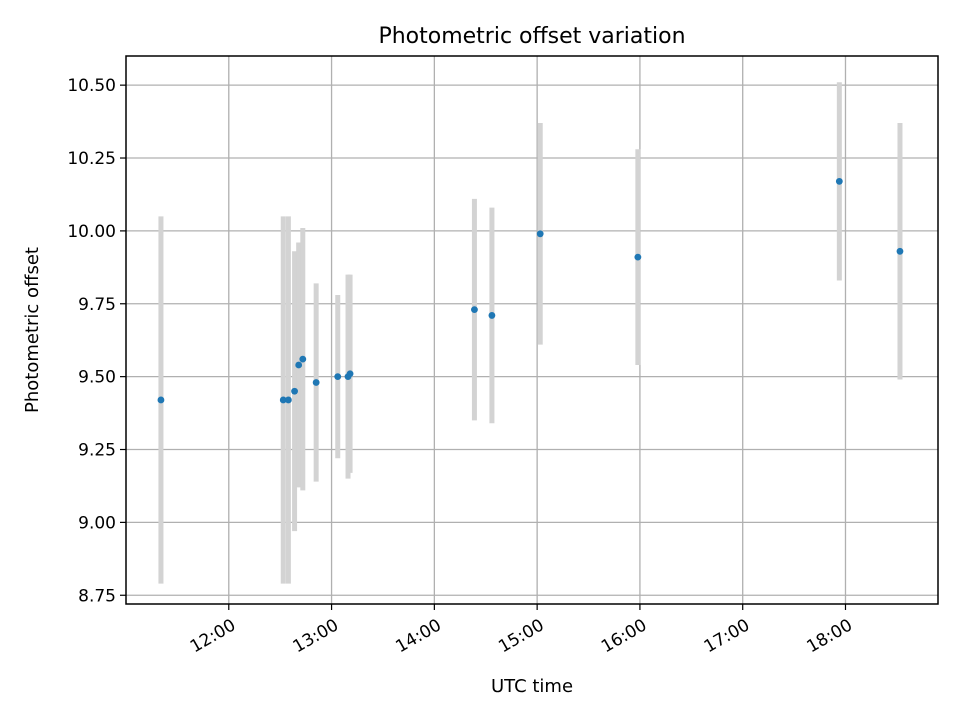 The width and height of the screenshot is (960, 720). Describe the element at coordinates (531, 36) in the screenshot. I see `chart-title: Photometric offset variation` at that location.